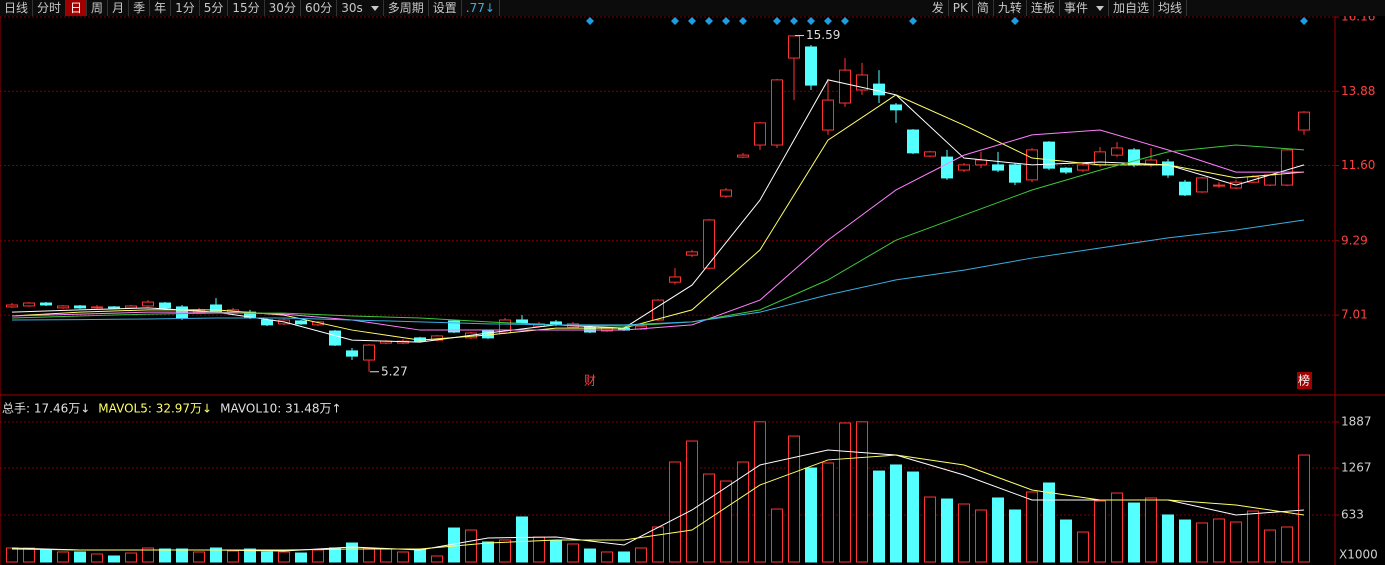 Image resolution: width=1385 pixels, height=565 pixels. What do you see at coordinates (1356, 422) in the screenshot?
I see `y-tick-label: 1887` at bounding box center [1356, 422].